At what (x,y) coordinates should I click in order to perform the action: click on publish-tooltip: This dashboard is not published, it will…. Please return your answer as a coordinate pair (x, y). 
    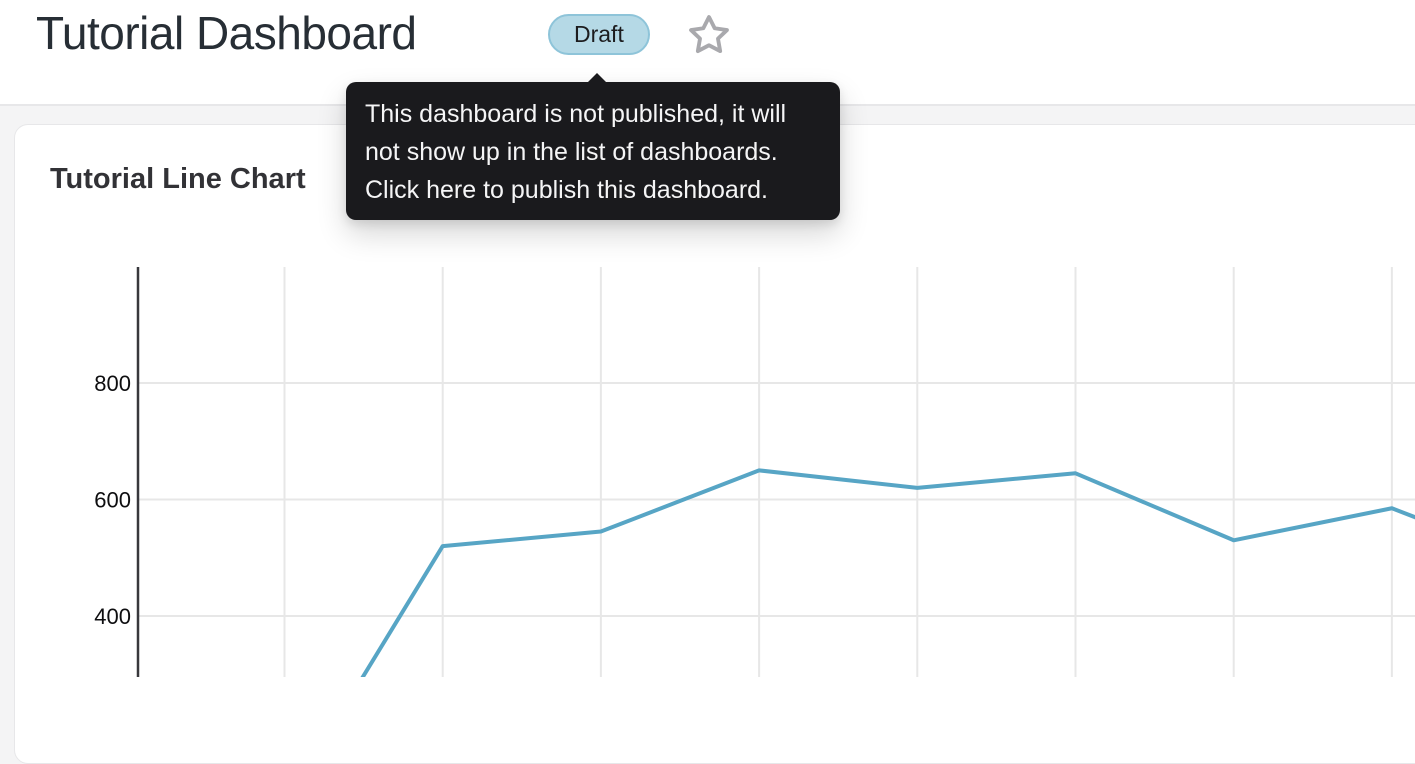
    Looking at the image, I should click on (593, 151).